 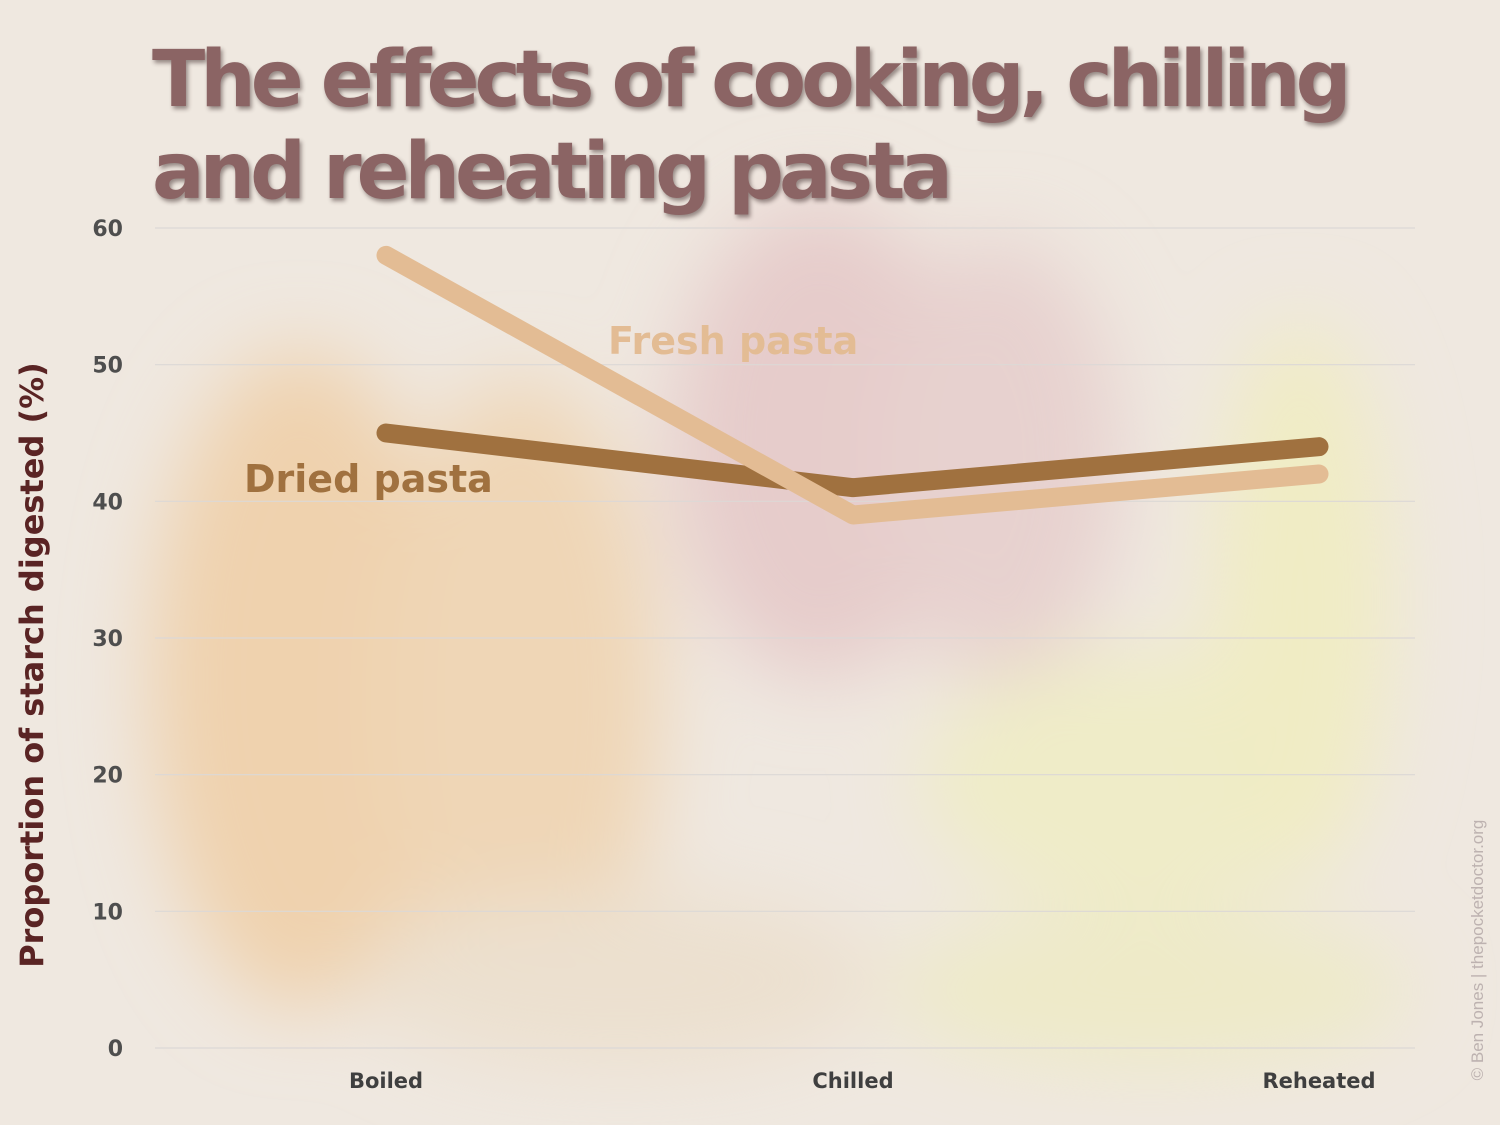 What do you see at coordinates (107, 776) in the screenshot?
I see `y-tick-label: 20` at bounding box center [107, 776].